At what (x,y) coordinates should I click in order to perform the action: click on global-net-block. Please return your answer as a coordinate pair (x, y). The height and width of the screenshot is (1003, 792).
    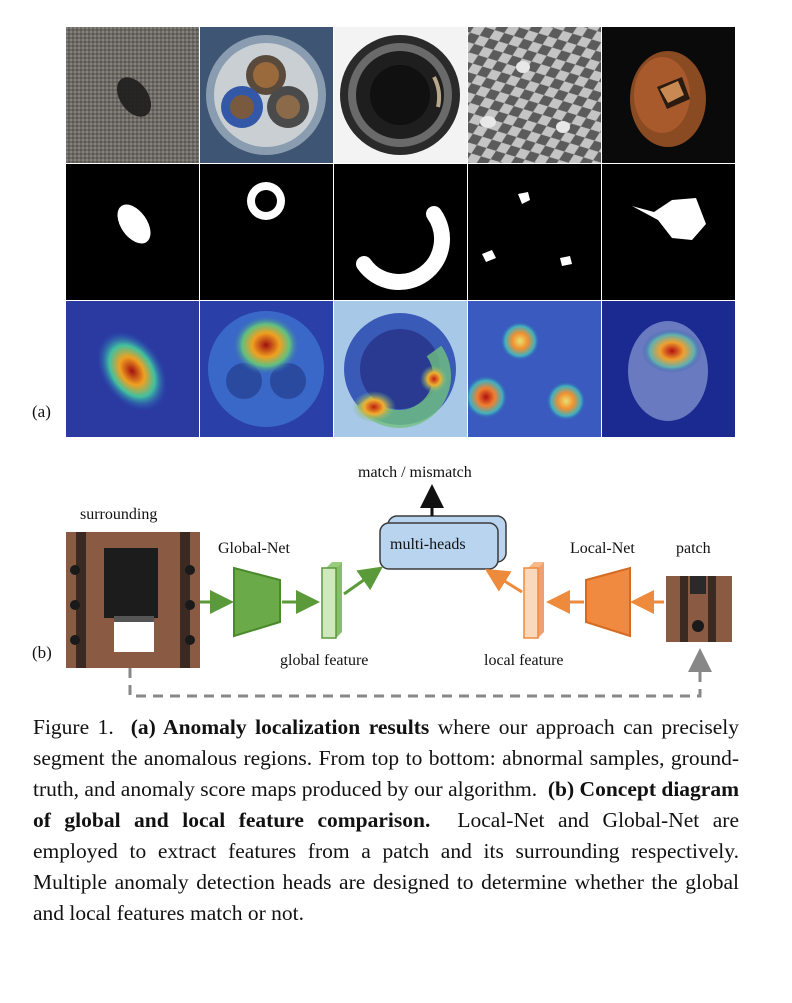
    Looking at the image, I should click on (257, 602).